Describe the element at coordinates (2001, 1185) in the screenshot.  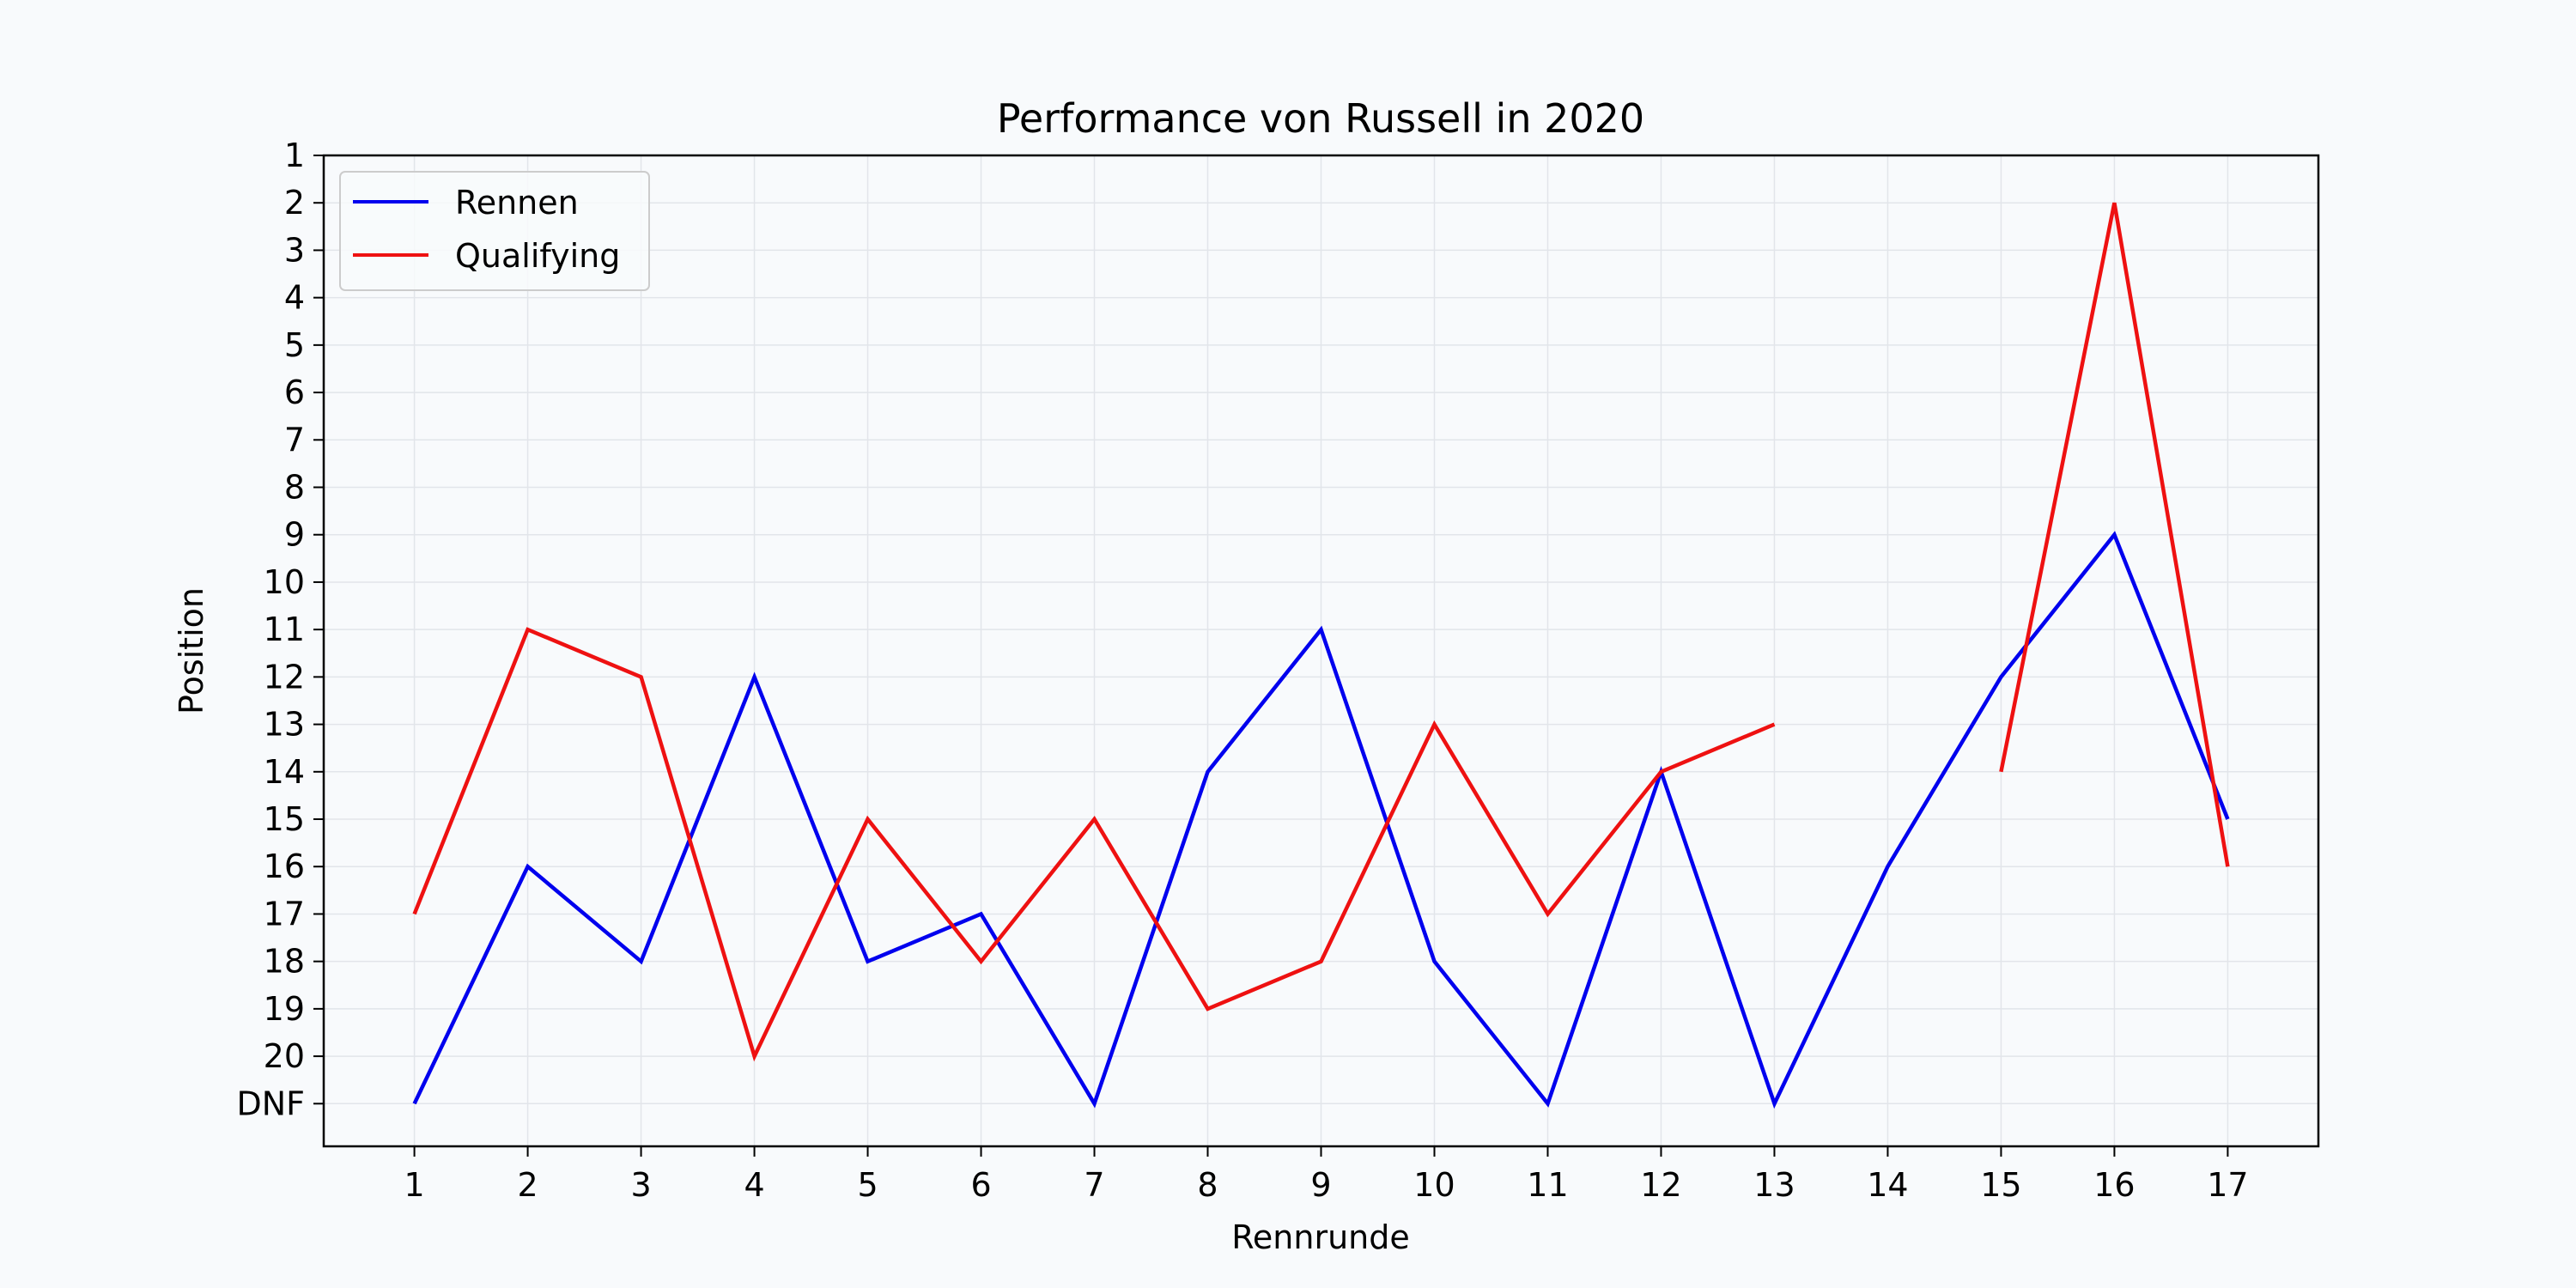
I see `x-tick-label: 15` at that location.